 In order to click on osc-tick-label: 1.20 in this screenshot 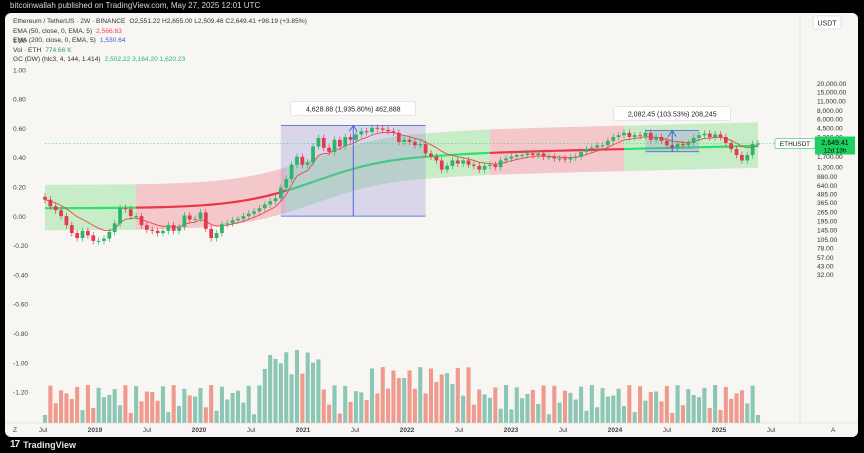, I will do `click(19, 41)`.